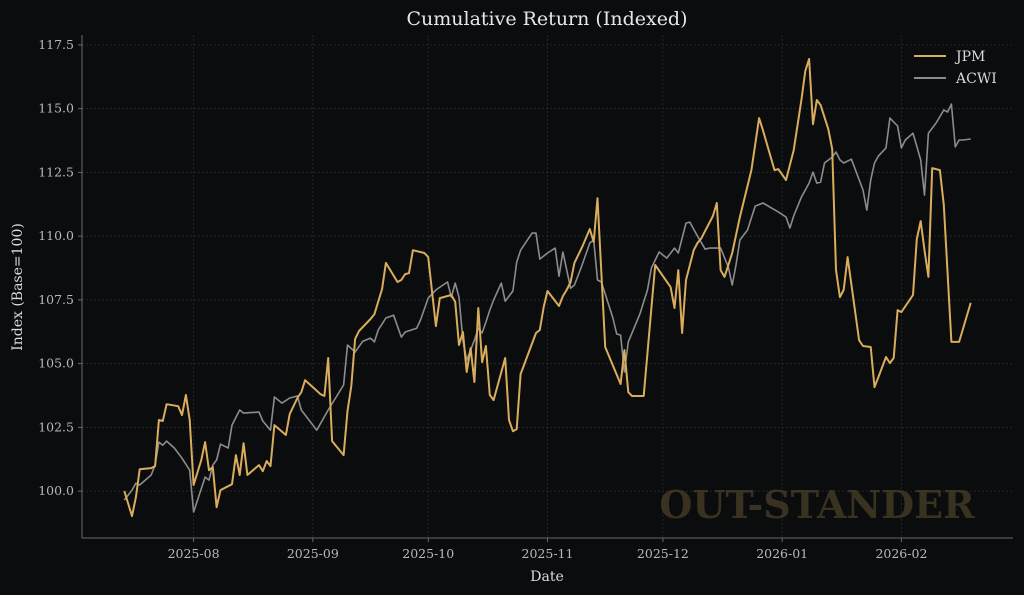 The width and height of the screenshot is (1024, 595). I want to click on legend-label-jpm: JPM, so click(969, 57).